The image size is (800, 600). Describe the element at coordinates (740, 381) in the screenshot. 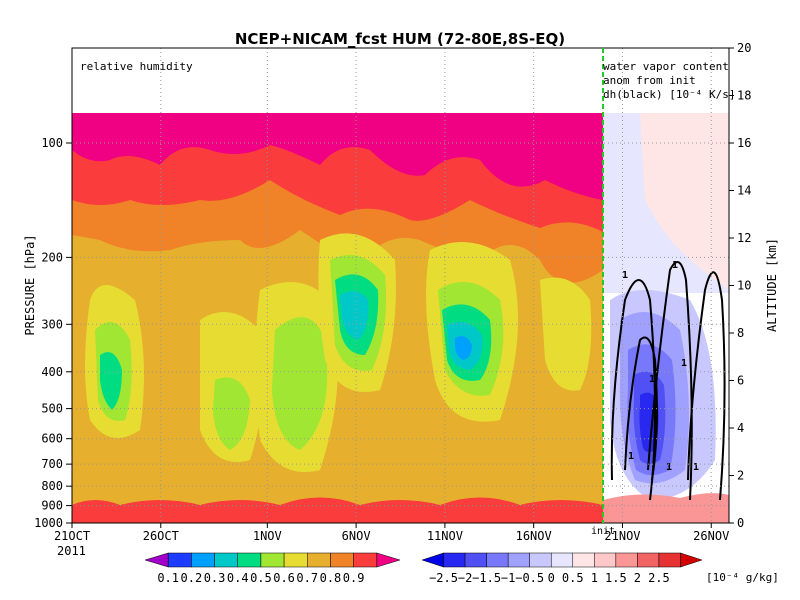

I see `y-tick-label-altitude: 6` at that location.